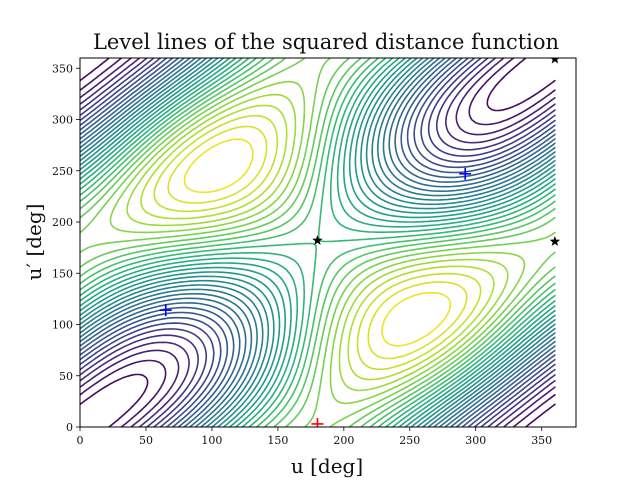 This screenshot has width=640, height=480. Describe the element at coordinates (317, 422) in the screenshot. I see `maximum-marker` at that location.